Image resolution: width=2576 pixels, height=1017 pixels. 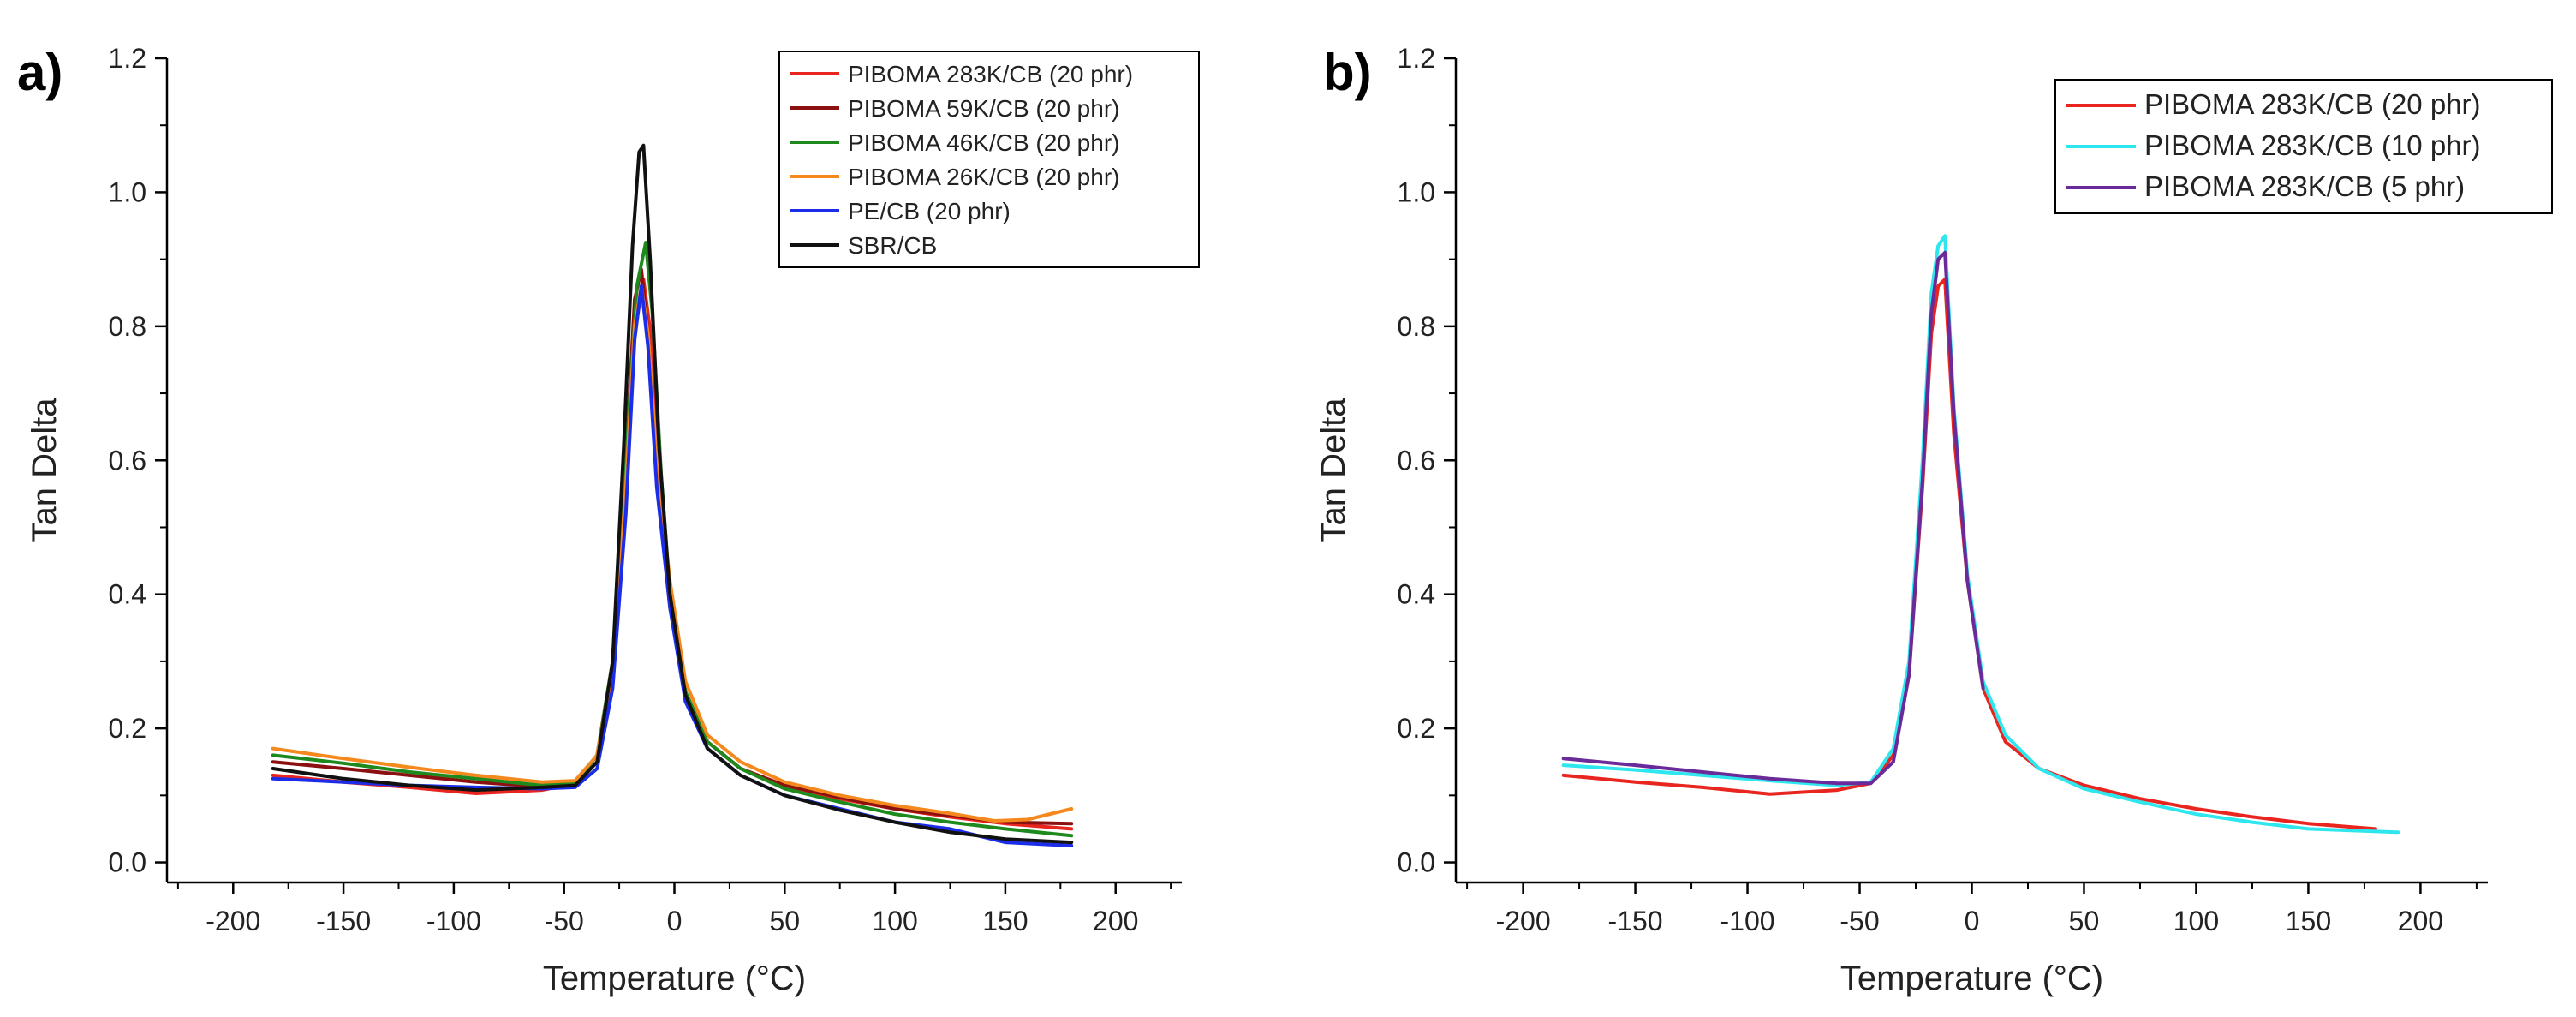 What do you see at coordinates (984, 142) in the screenshot?
I see `legend-label: PIBOMA 46K/CB (20 phr)` at bounding box center [984, 142].